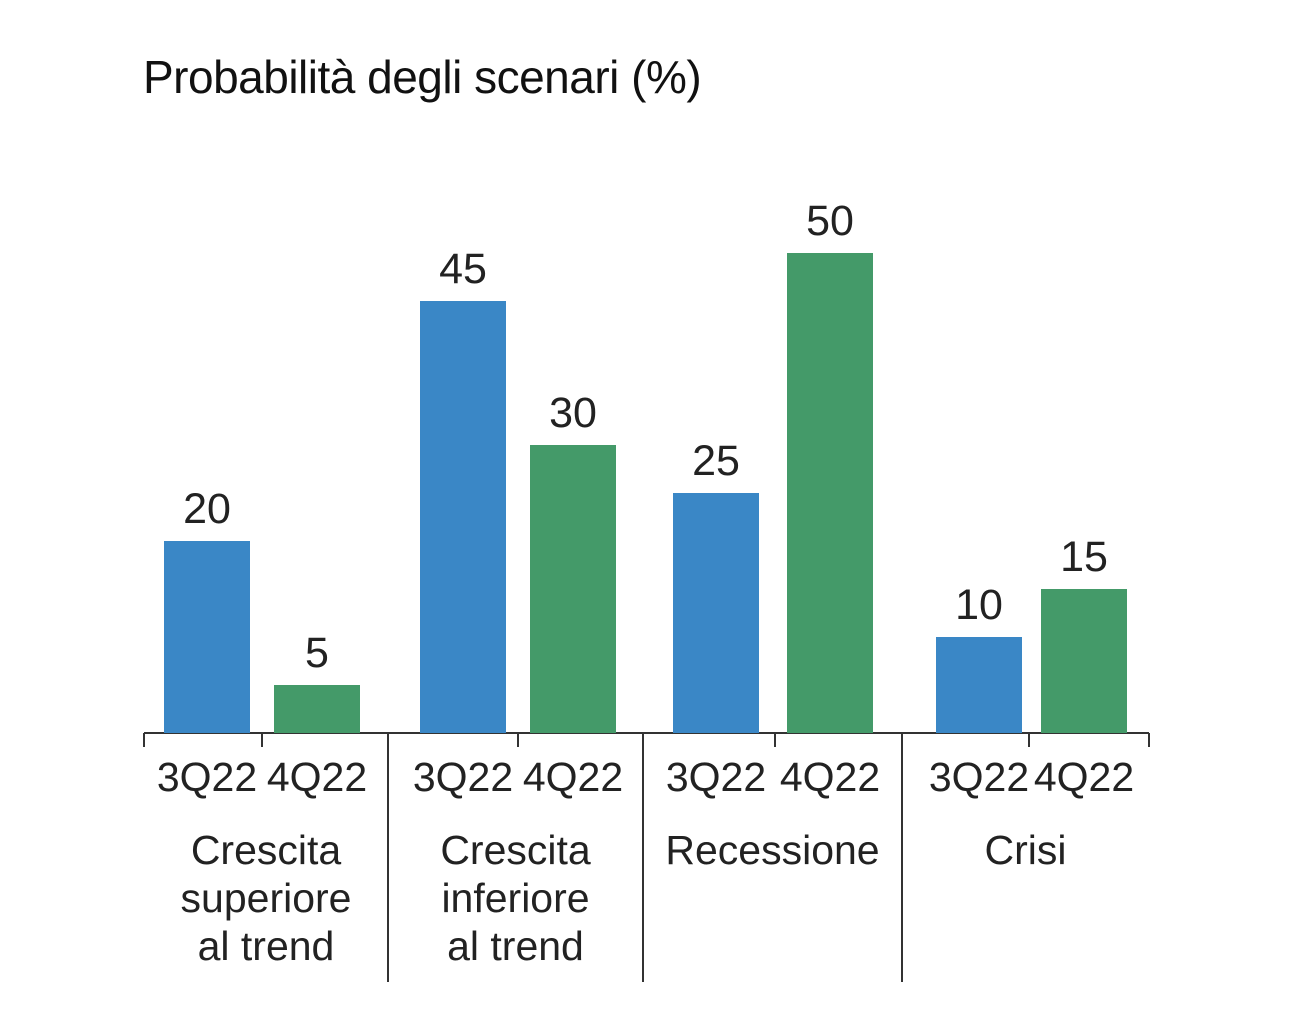  What do you see at coordinates (1084, 557) in the screenshot?
I see `data-label: 15` at bounding box center [1084, 557].